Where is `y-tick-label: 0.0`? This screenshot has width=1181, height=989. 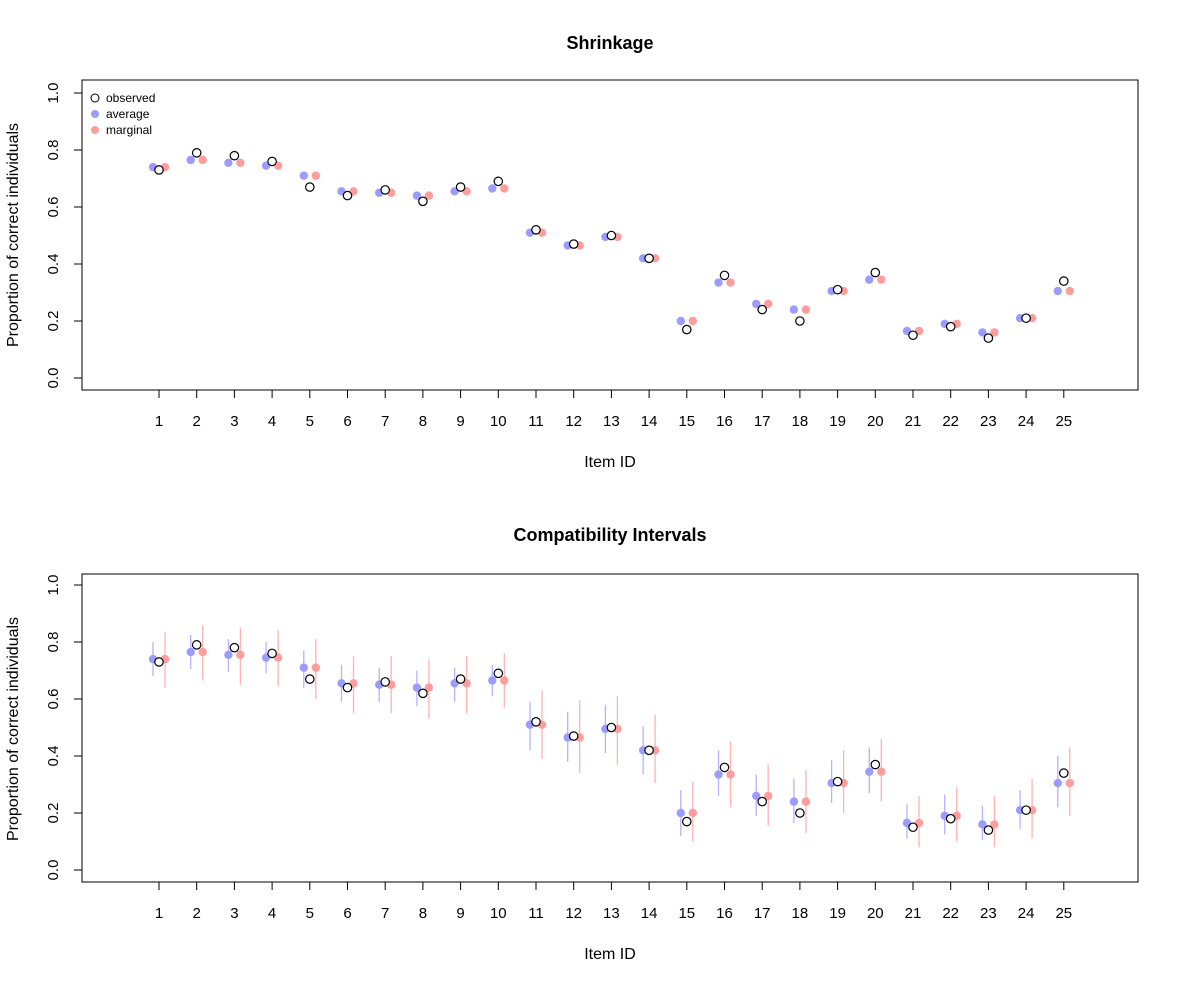 y-tick-label: 0.0 is located at coordinates (53, 870).